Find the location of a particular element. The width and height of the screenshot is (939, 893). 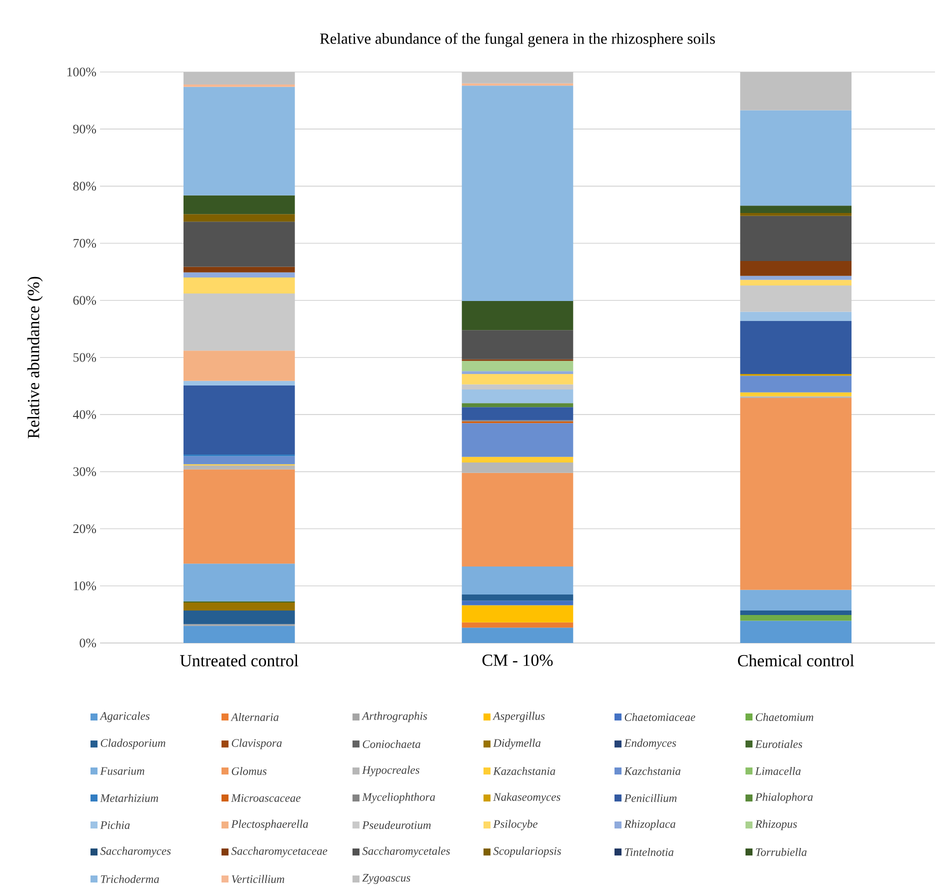

legend-label: Penicillium is located at coordinates (650, 798).